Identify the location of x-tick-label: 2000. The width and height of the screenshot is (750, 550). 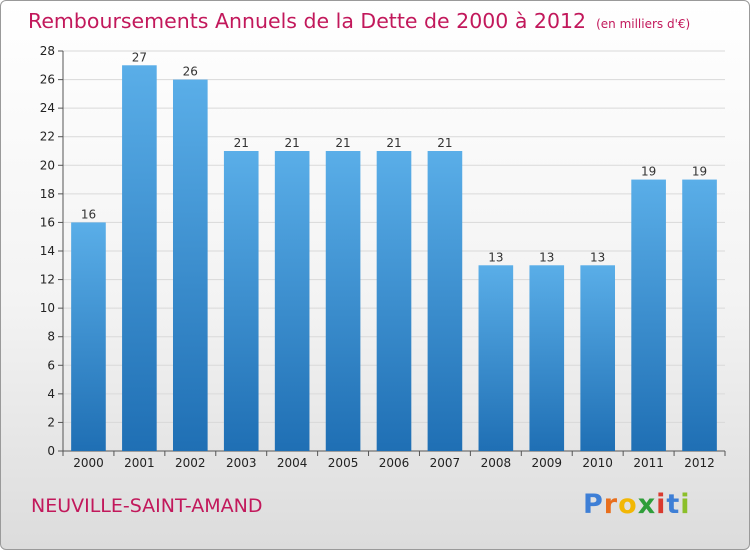
(88, 463).